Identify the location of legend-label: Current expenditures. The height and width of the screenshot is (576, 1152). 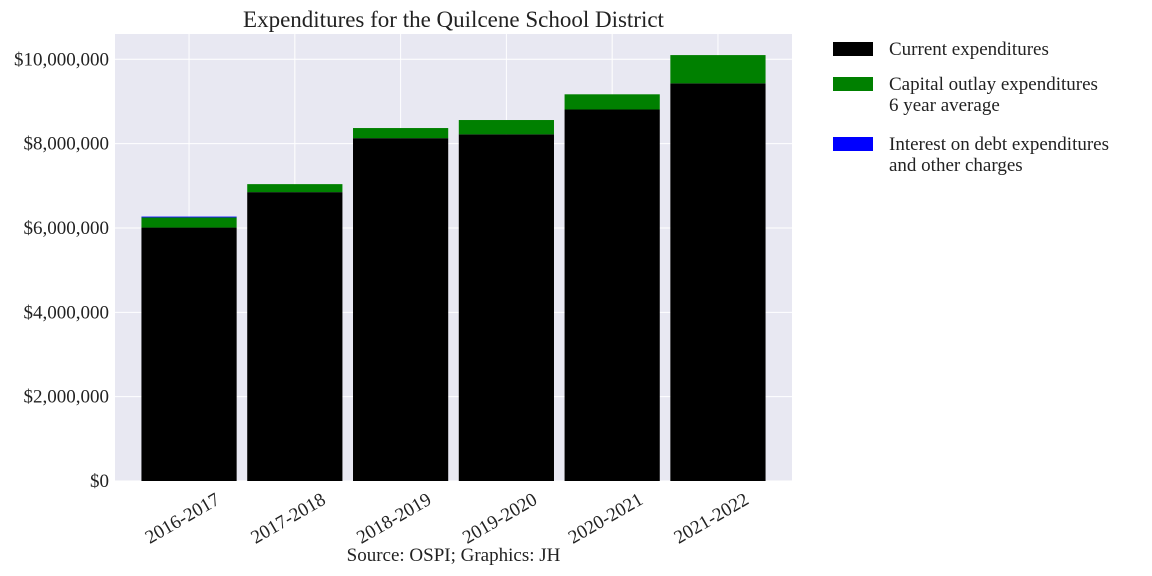
(969, 49).